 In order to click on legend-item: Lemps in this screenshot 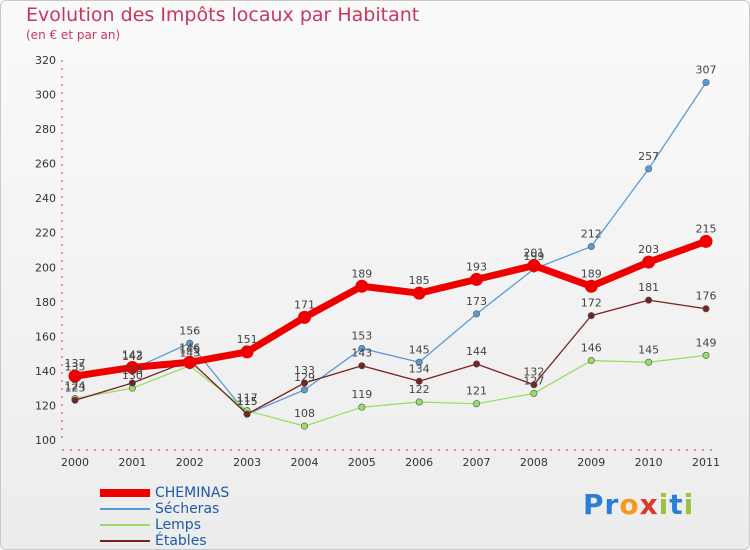, I will do `click(164, 525)`.